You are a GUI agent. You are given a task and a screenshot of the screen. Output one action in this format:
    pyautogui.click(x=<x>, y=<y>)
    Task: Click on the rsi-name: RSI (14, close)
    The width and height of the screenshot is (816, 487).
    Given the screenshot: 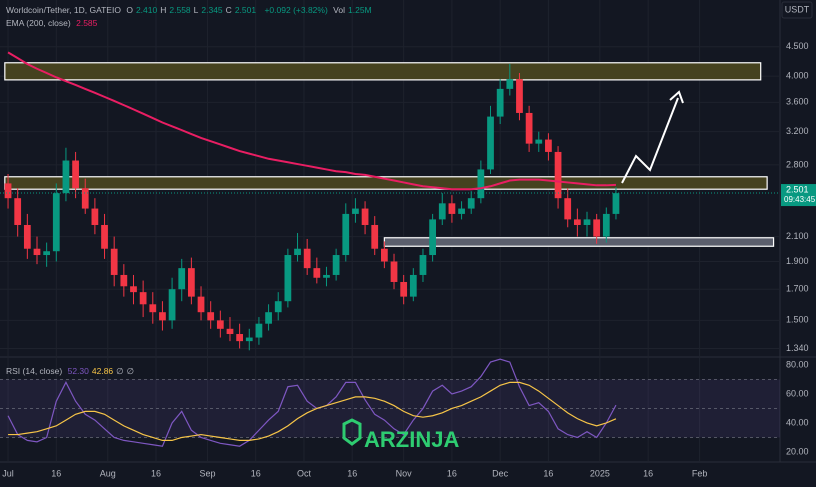 What is the action you would take?
    pyautogui.click(x=34, y=371)
    